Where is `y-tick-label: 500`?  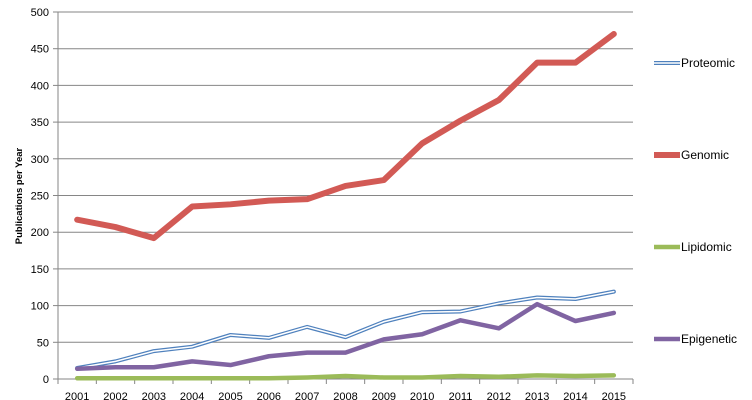 y-tick-label: 500 is located at coordinates (40, 13).